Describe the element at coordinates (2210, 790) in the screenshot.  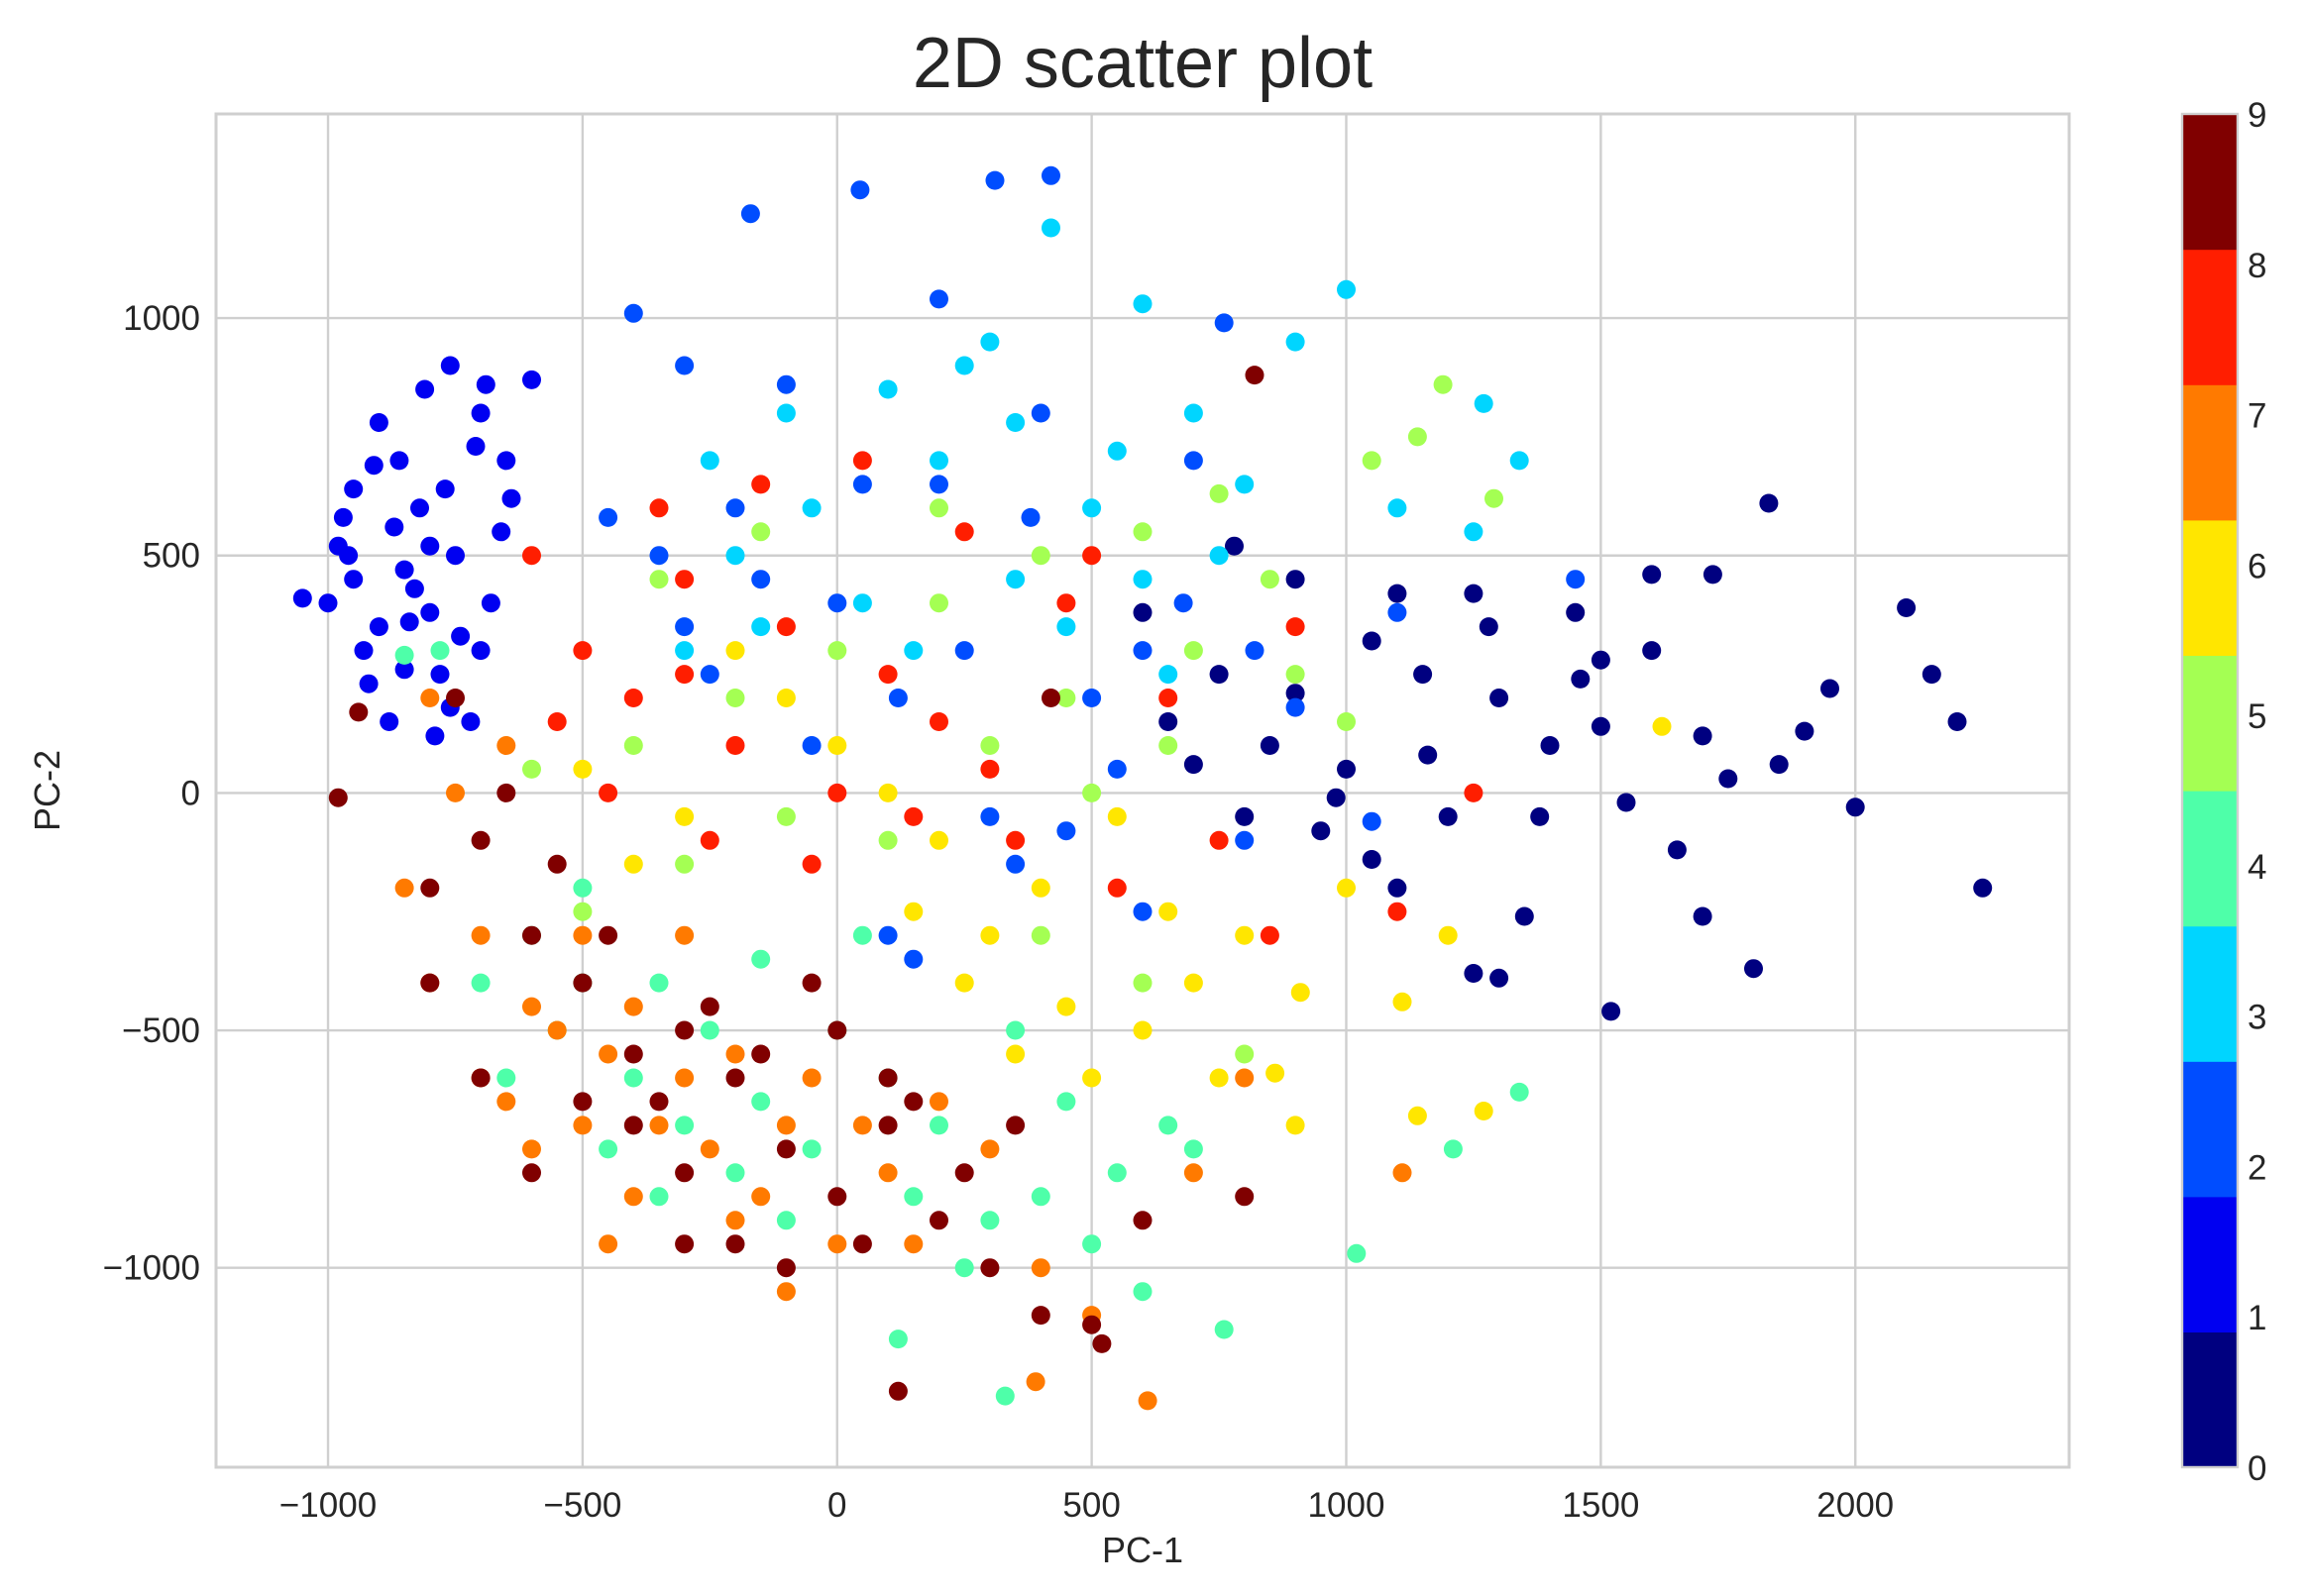
I see `colorbar-frame` at that location.